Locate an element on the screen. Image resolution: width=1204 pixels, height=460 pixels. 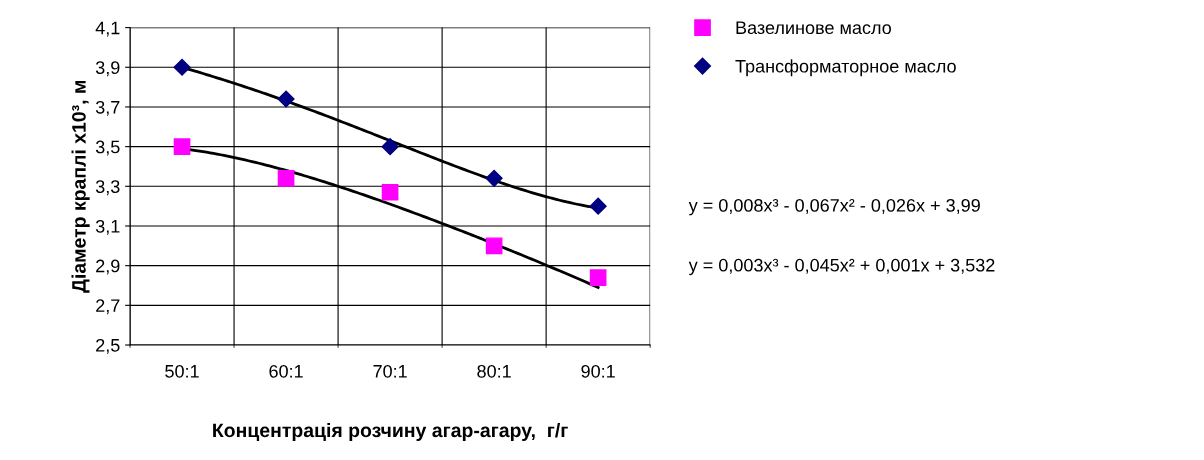
x-tick-label: 70:1 is located at coordinates (390, 371).